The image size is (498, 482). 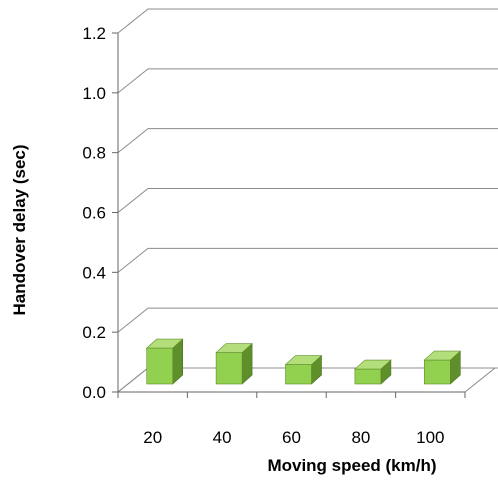 I want to click on x-tick-label: 20, so click(x=152, y=437).